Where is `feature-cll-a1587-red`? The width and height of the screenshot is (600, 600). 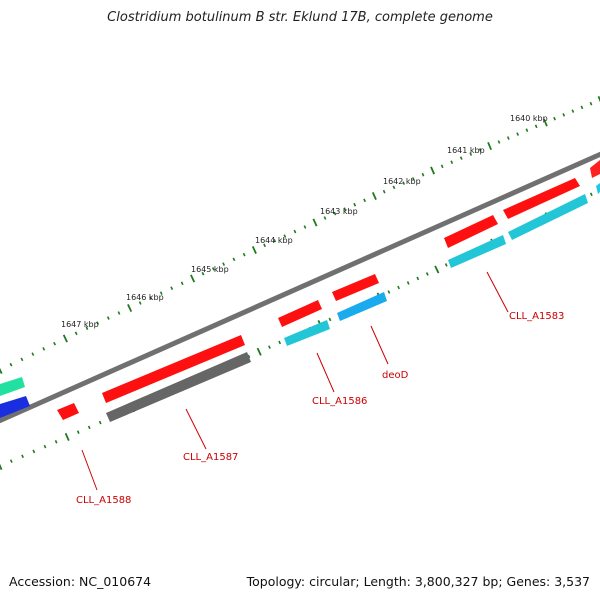 feature-cll-a1587-red is located at coordinates (173, 369).